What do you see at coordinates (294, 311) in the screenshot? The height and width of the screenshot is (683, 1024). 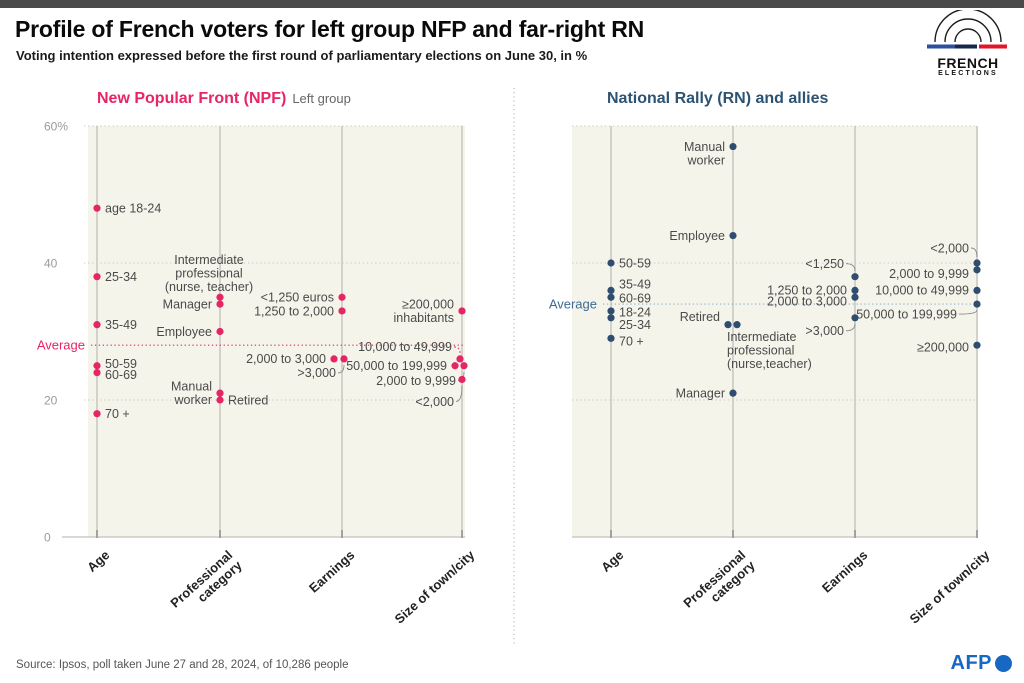 I see `label-line: 1,250 to 2,000` at bounding box center [294, 311].